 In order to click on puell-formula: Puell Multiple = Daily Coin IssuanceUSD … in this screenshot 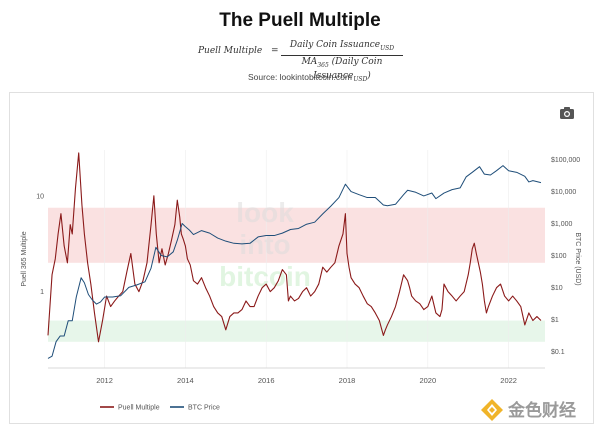, I will do `click(300, 61)`.